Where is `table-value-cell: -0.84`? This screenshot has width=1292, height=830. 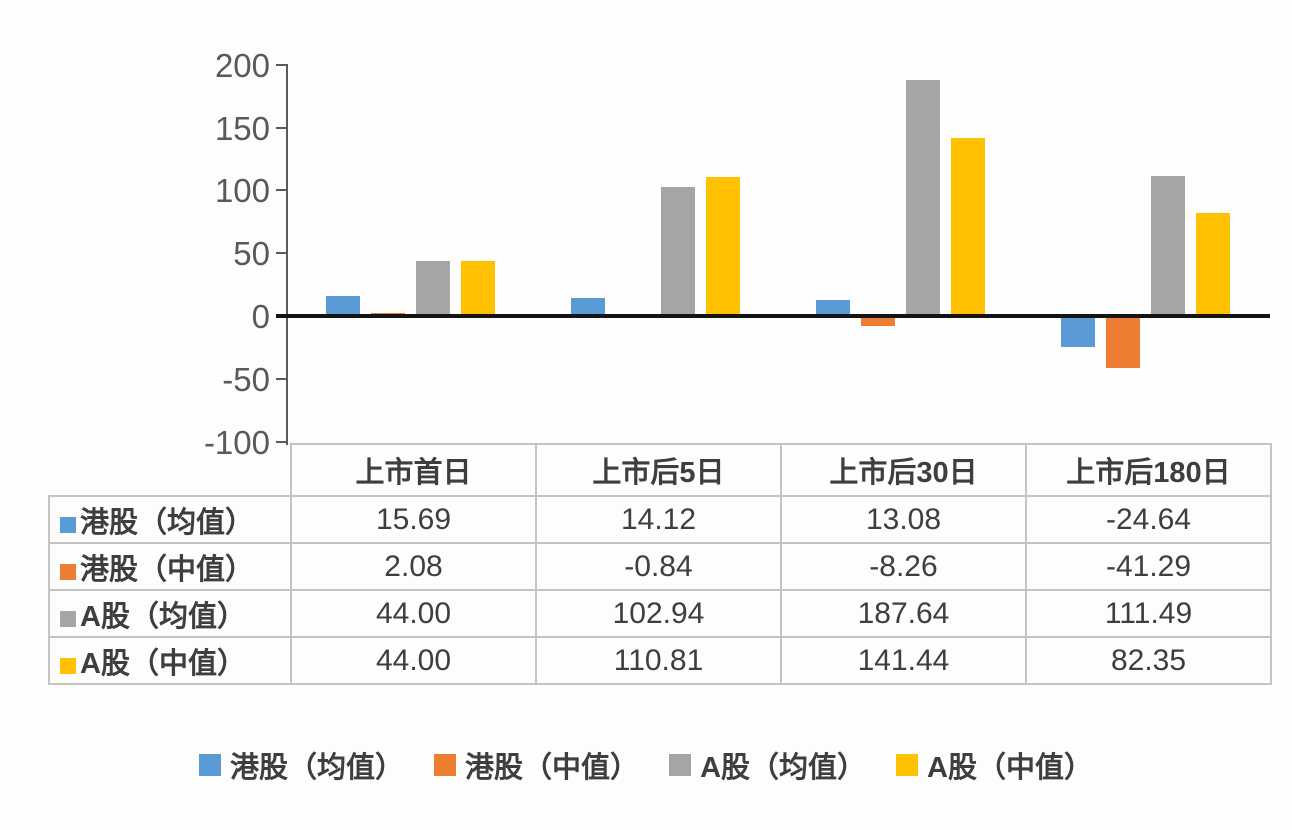 table-value-cell: -0.84 is located at coordinates (658, 566).